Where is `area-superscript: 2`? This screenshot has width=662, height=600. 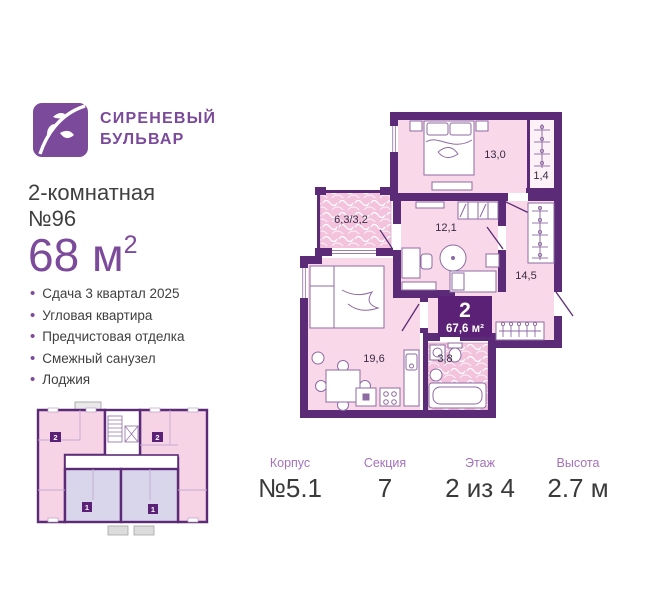 area-superscript: 2 is located at coordinates (130, 245).